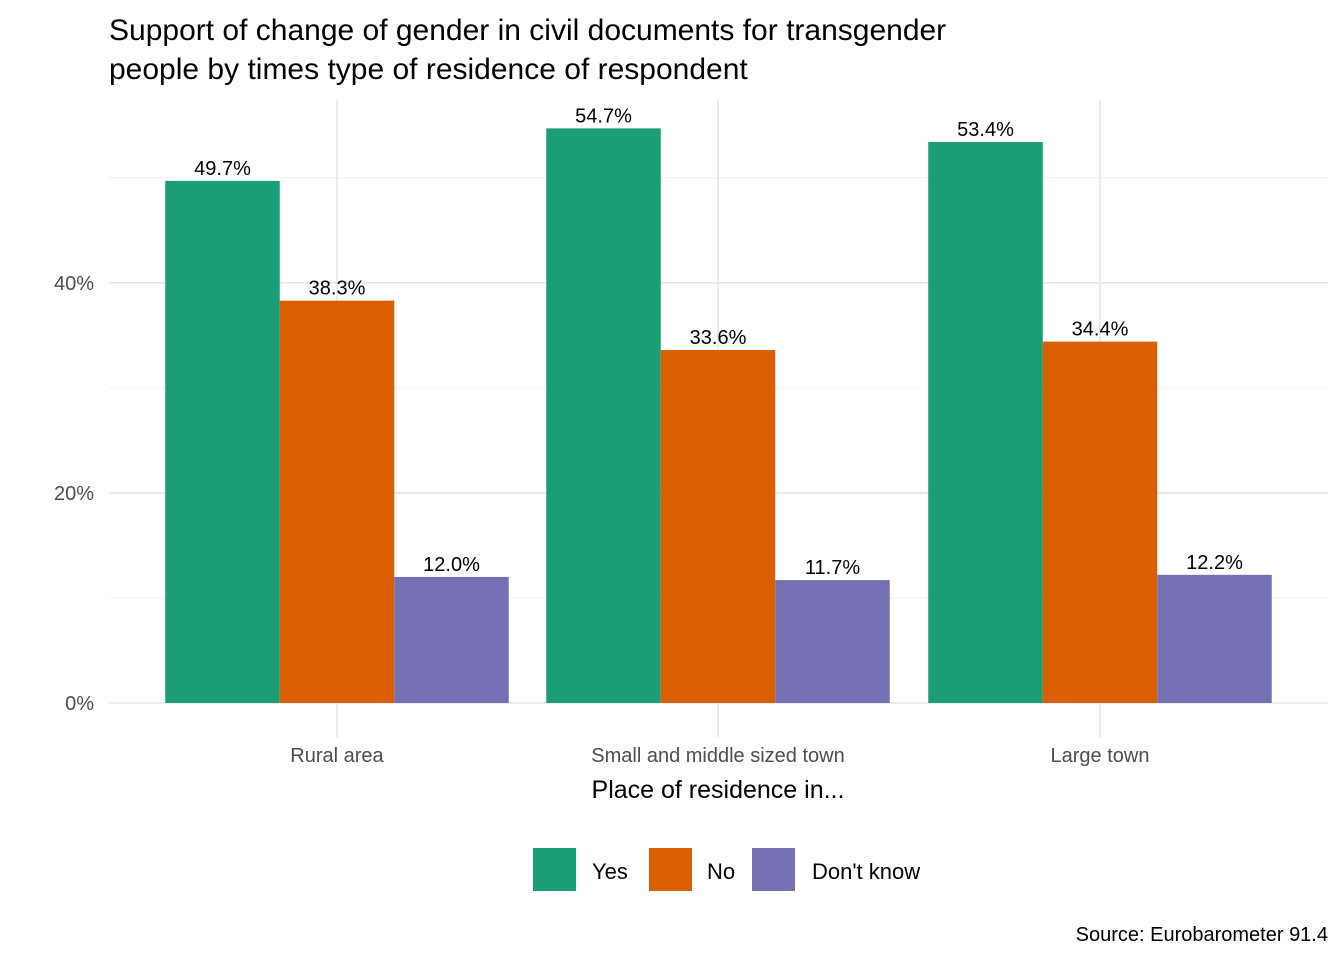 This screenshot has width=1344, height=960. I want to click on bar-value-label: 33.6%, so click(718, 338).